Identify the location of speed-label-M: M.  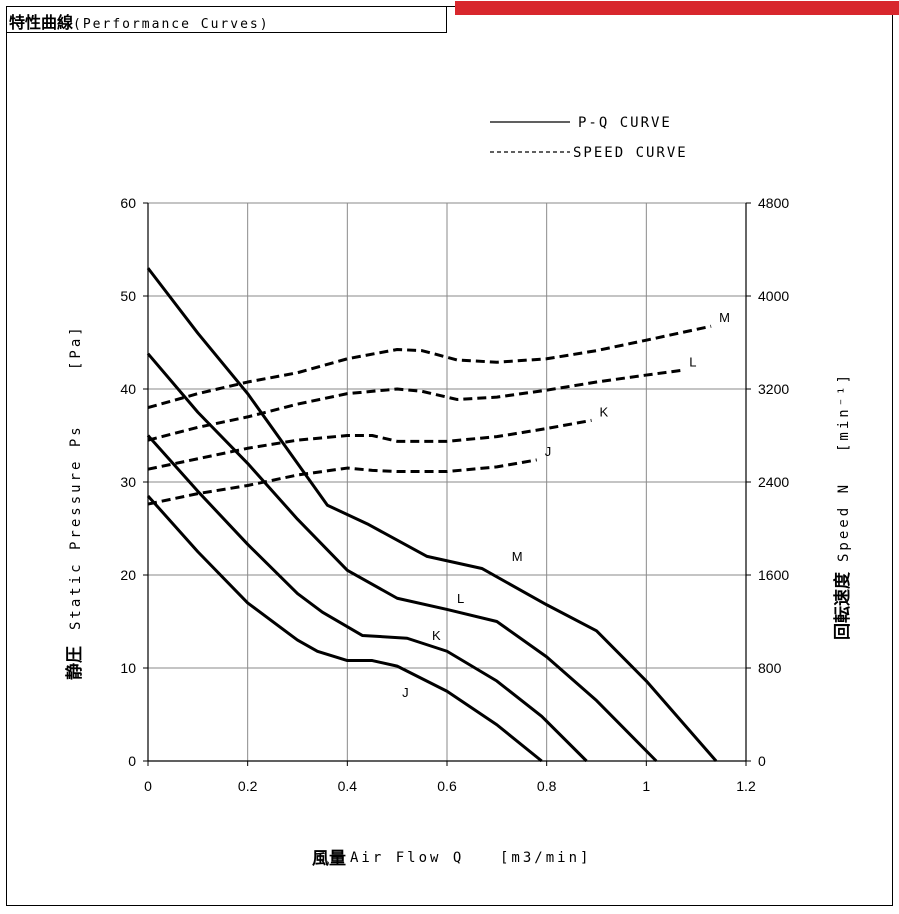
(724, 317).